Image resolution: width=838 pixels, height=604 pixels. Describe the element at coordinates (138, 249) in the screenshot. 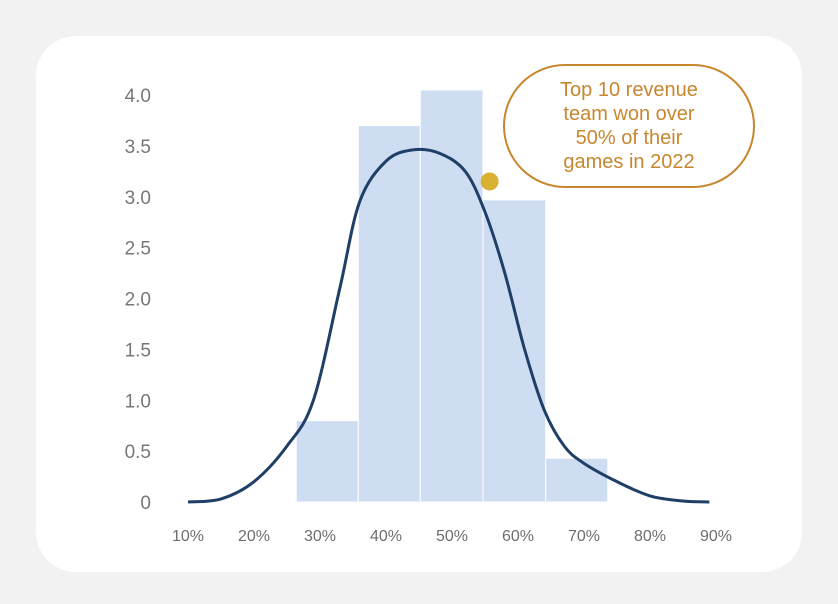

I see `y-tick-label: 2.5` at that location.